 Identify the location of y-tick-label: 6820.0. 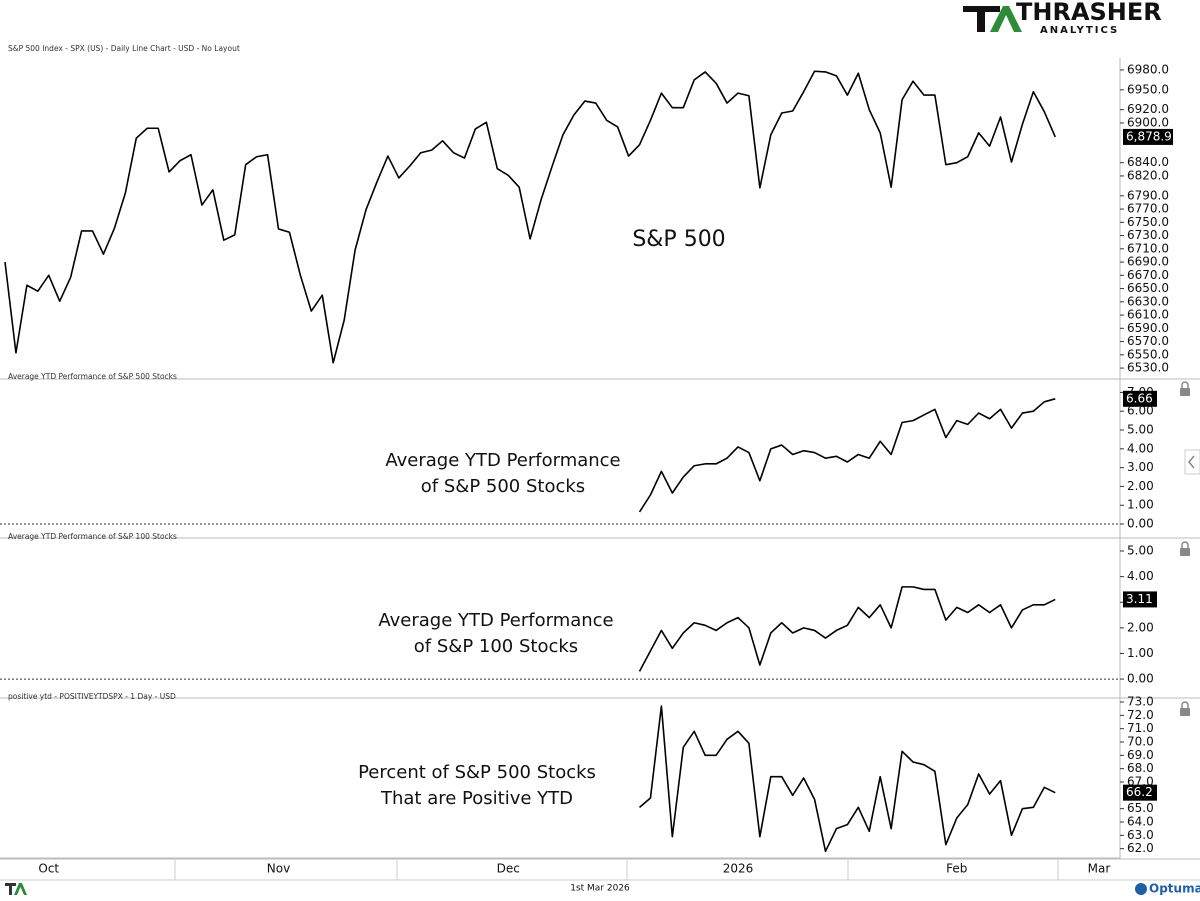
(1148, 175).